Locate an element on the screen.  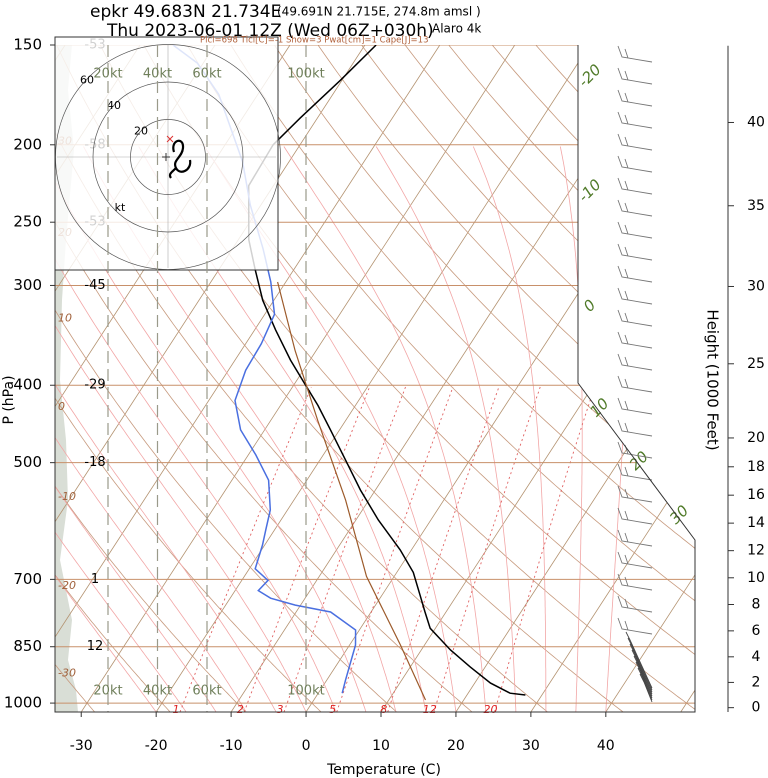
hodograph-trace is located at coordinates (180, 159).